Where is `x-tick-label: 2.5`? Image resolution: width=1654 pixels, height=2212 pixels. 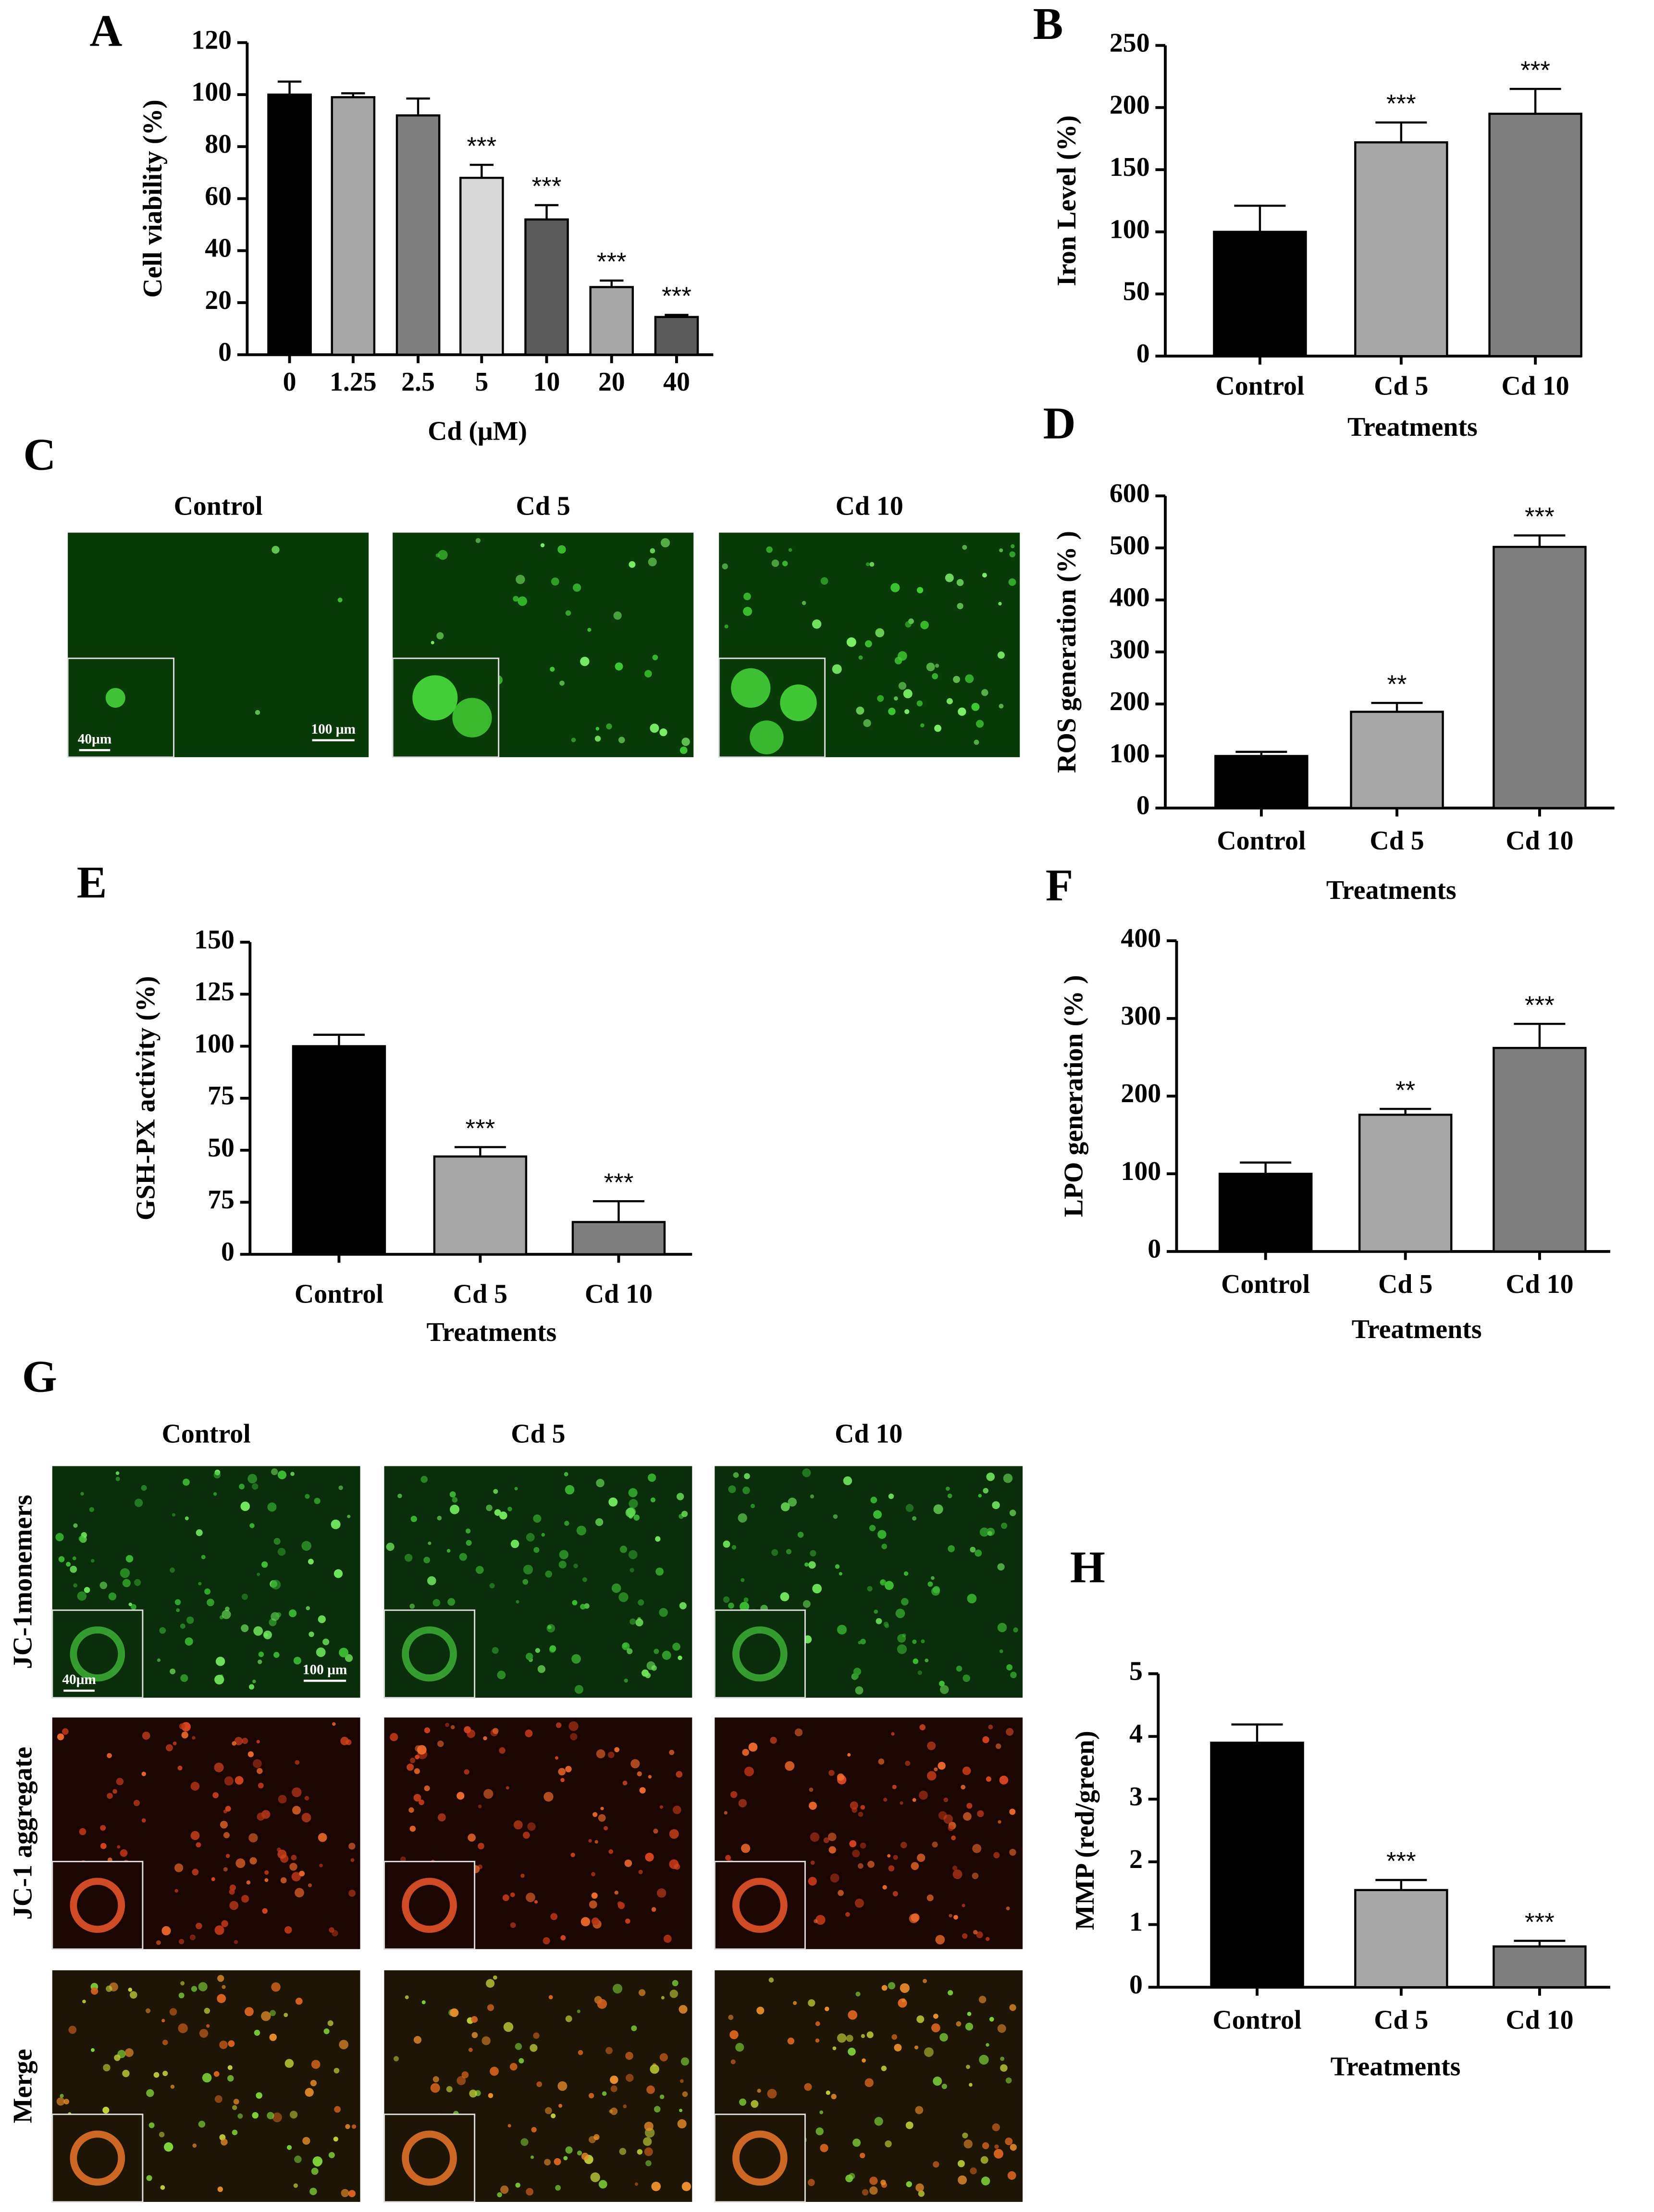 x-tick-label: 2.5 is located at coordinates (418, 382).